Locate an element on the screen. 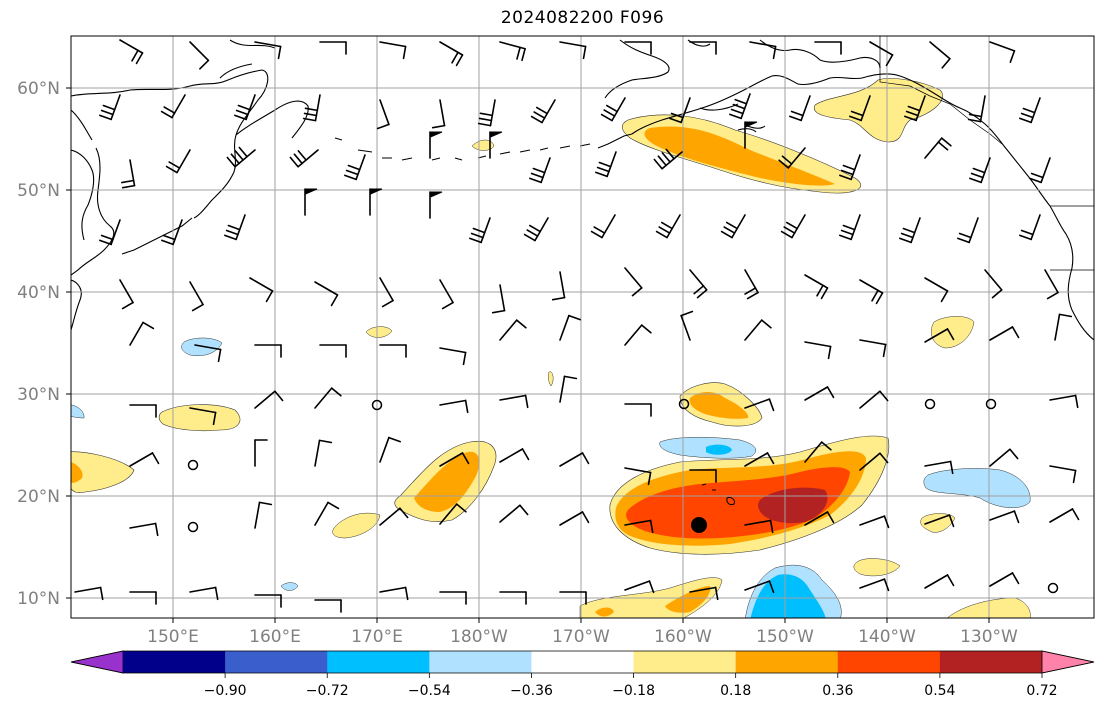  lon-label-150w: 150°W is located at coordinates (785, 637).